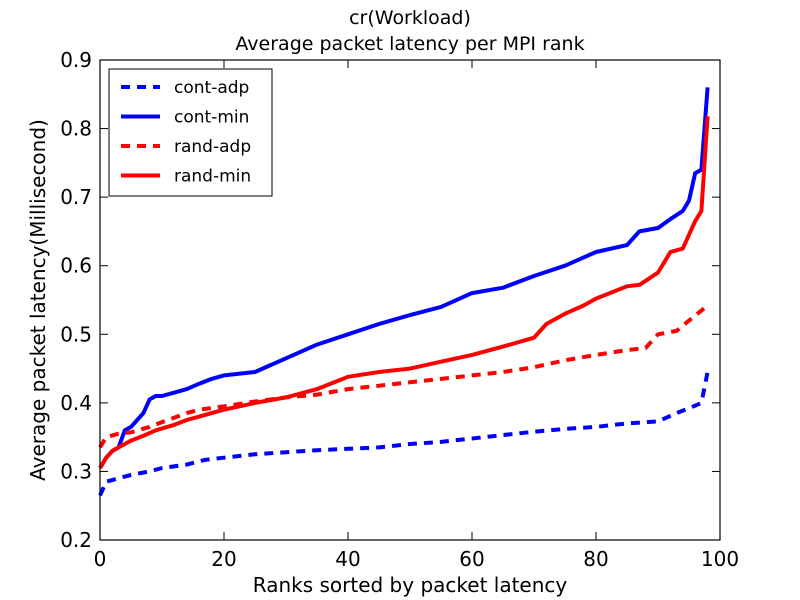  Describe the element at coordinates (76, 197) in the screenshot. I see `y-tick-label: 0.7` at that location.